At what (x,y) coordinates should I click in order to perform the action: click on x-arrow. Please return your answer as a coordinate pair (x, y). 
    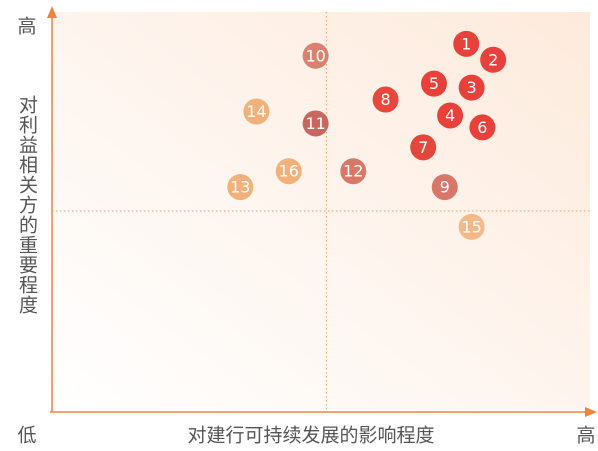
    Looking at the image, I should click on (591, 412).